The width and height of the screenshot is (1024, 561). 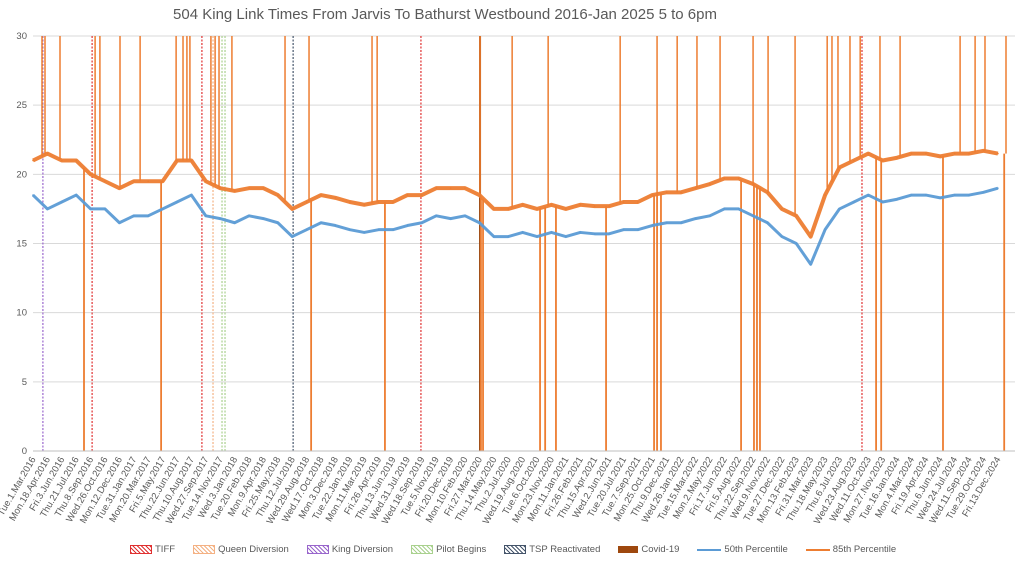 What do you see at coordinates (21, 313) in the screenshot?
I see `y-tick-label: 10` at bounding box center [21, 313].